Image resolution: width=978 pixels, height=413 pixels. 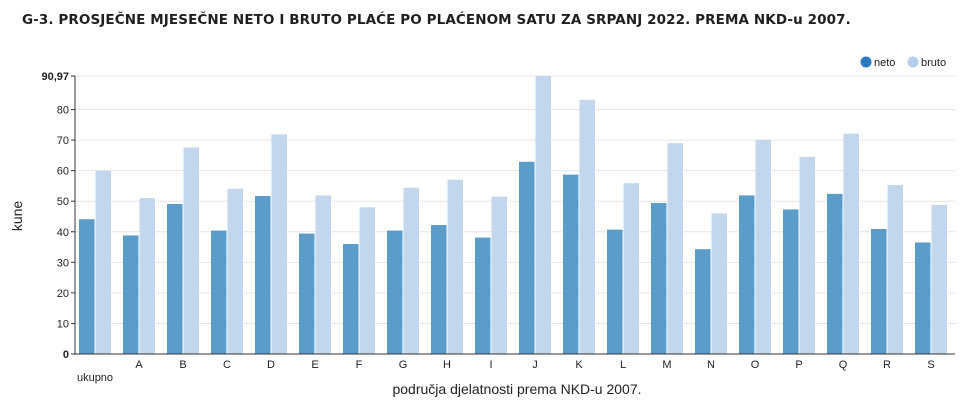 What do you see at coordinates (131, 294) in the screenshot?
I see `bar-neto-A` at bounding box center [131, 294].